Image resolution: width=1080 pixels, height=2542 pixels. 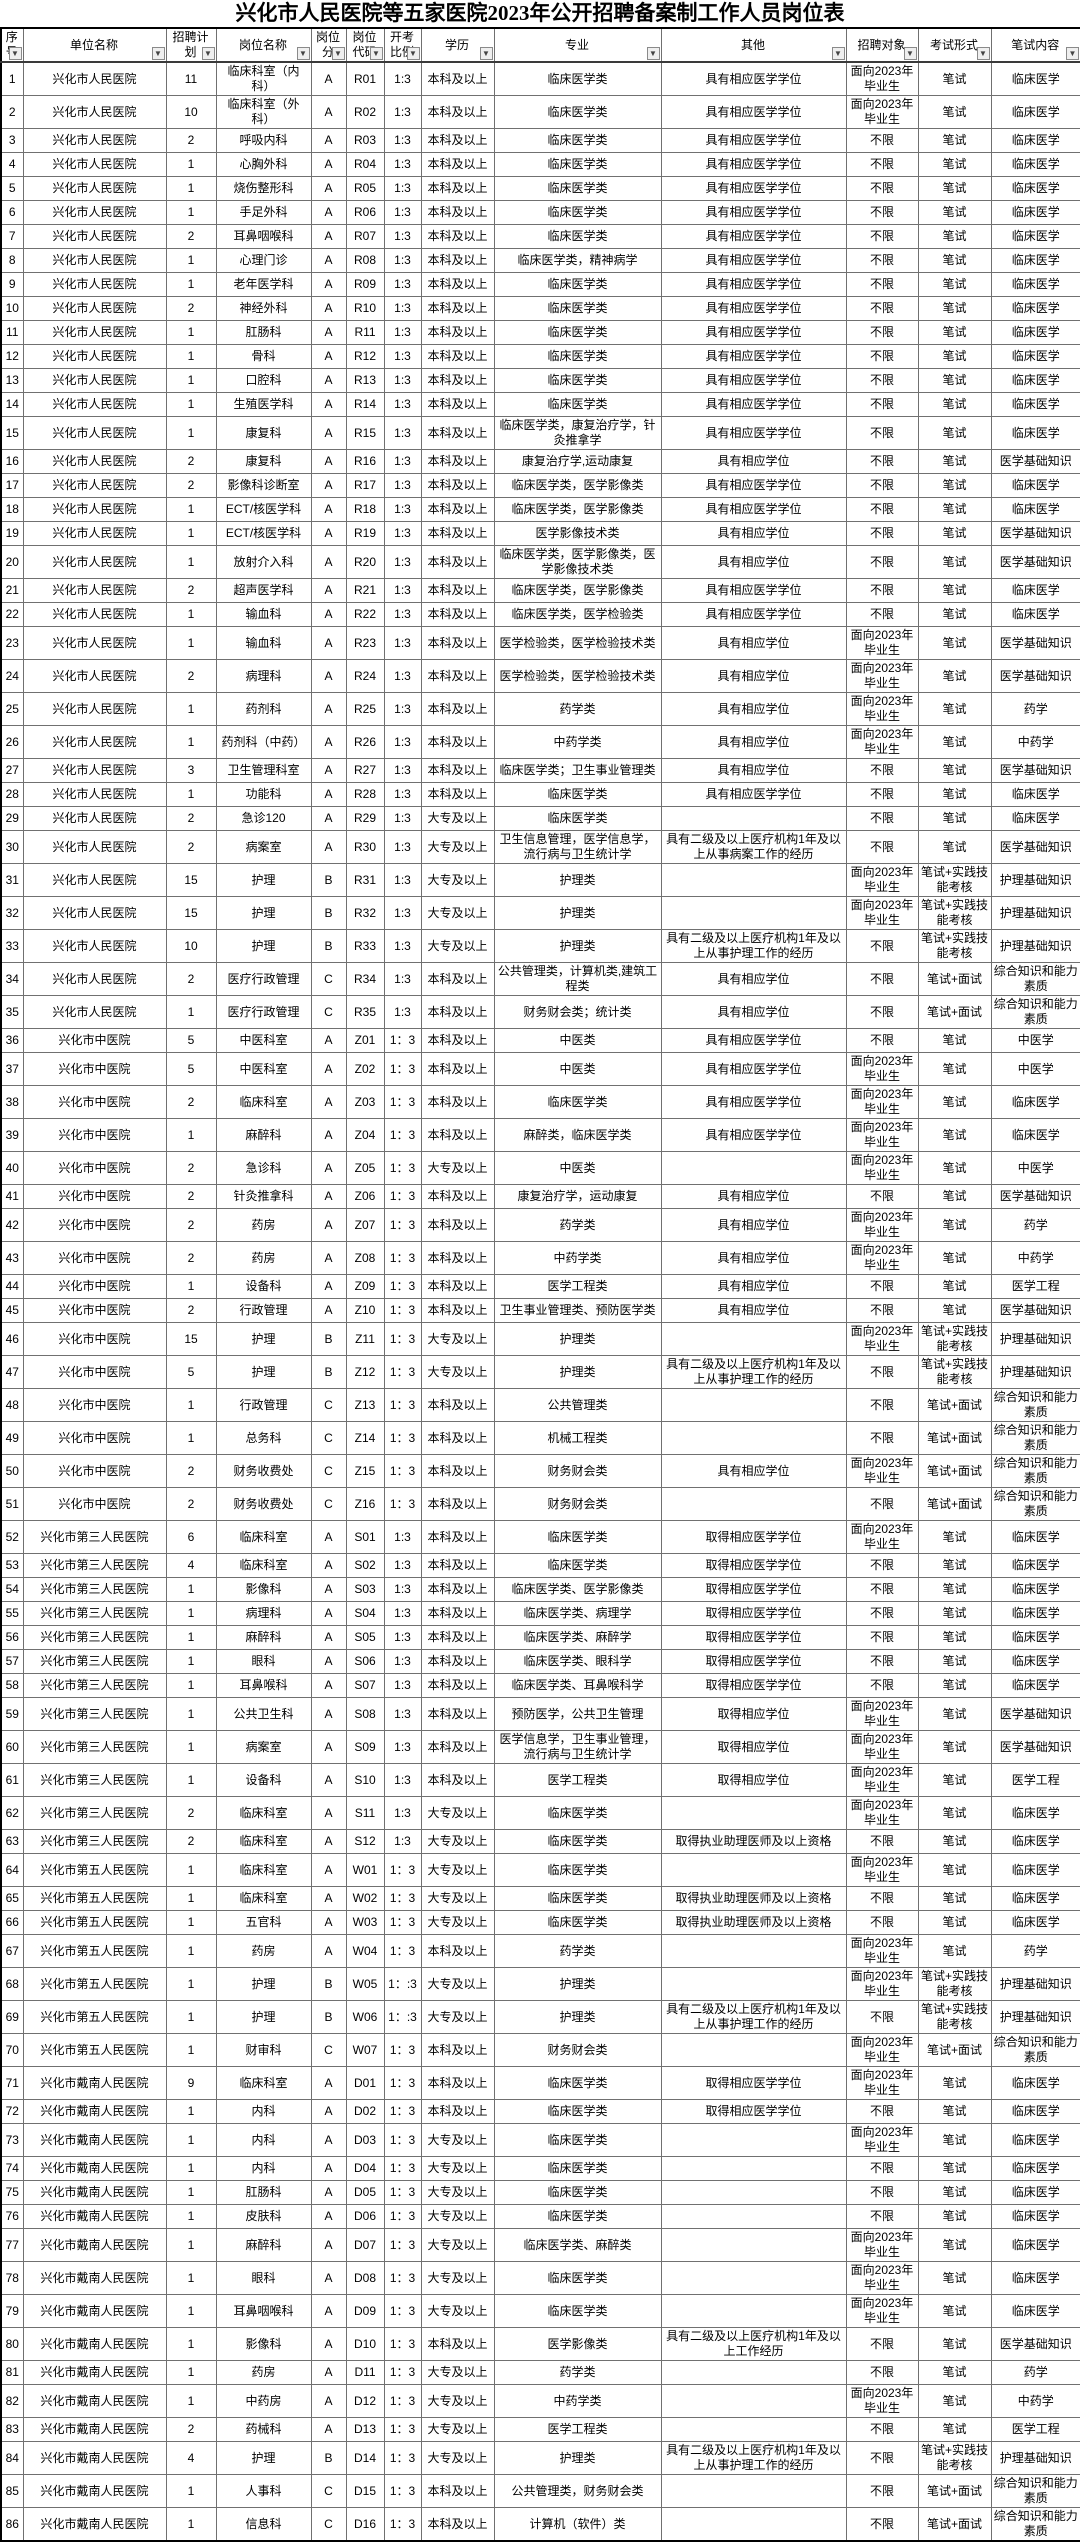 I want to click on cell-zhuanye: 财务财会类, so click(x=577, y=2050).